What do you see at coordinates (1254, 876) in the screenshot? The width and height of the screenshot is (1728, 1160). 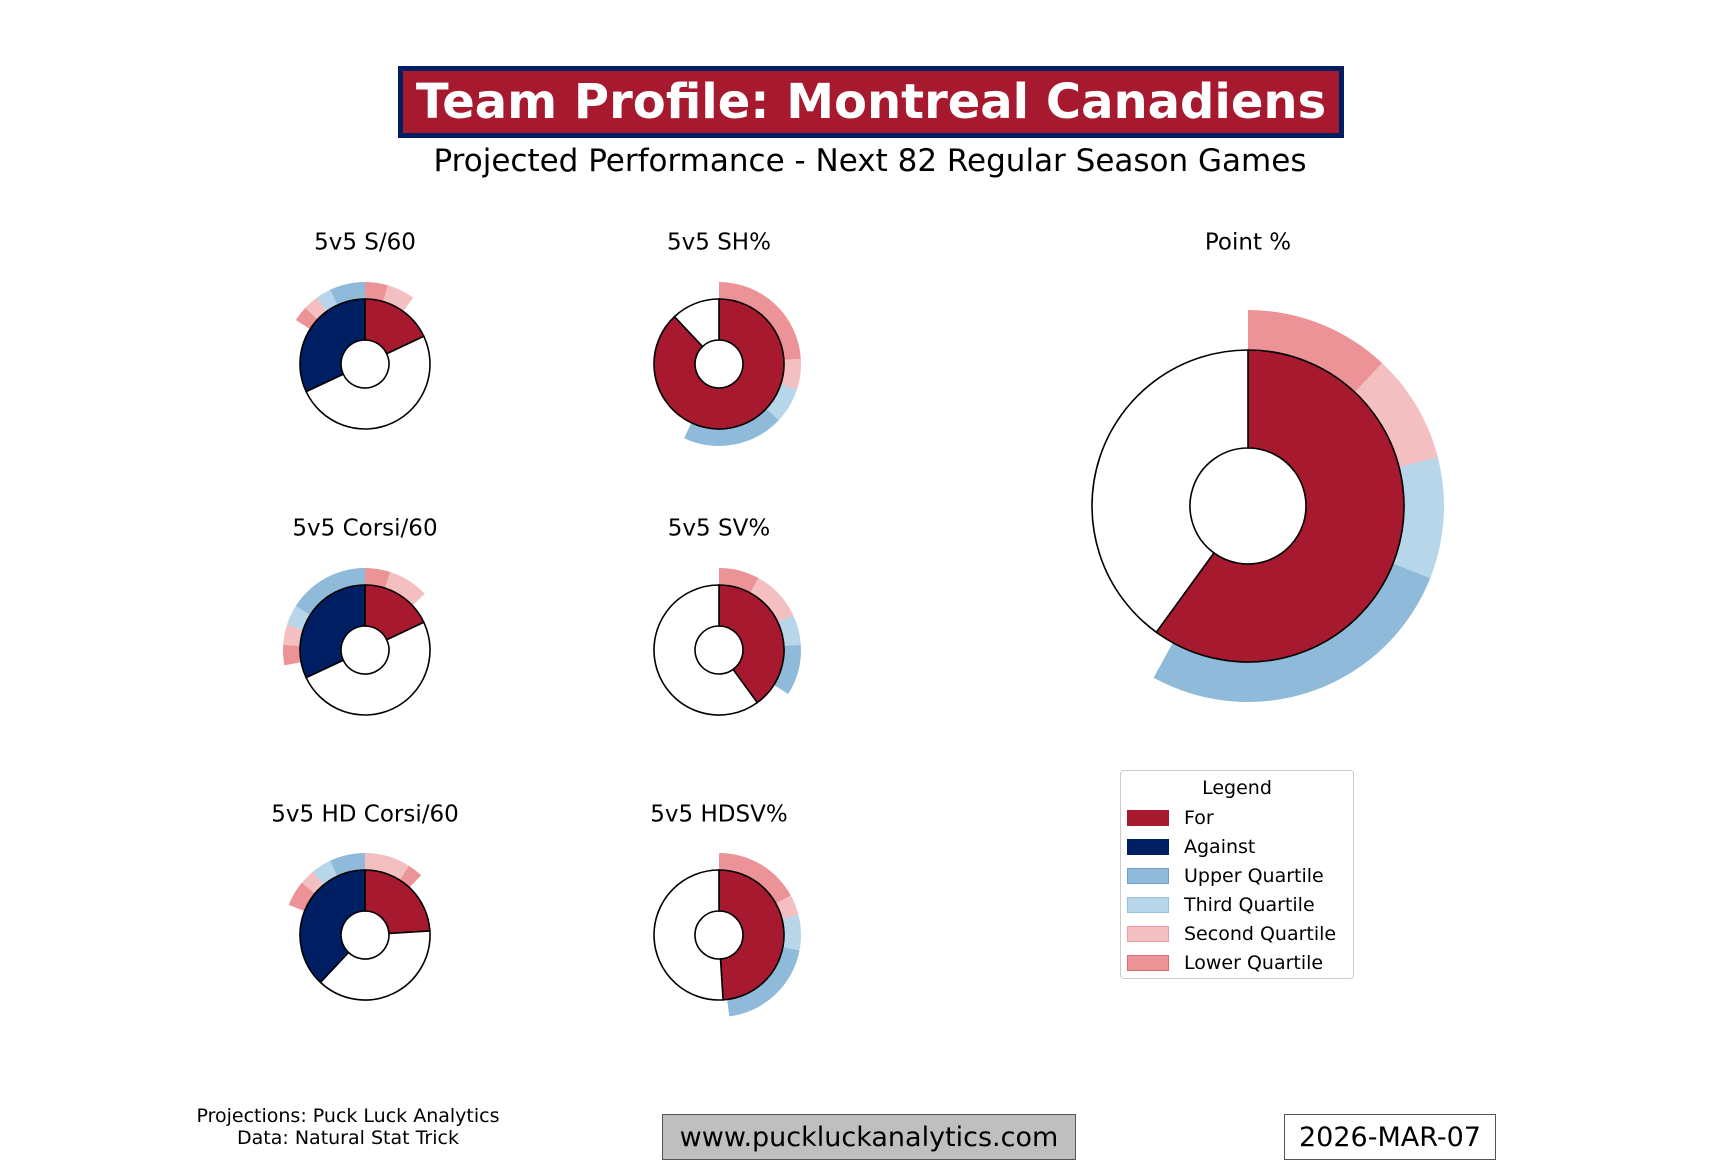 I see `legend-label: Upper Quartile` at bounding box center [1254, 876].